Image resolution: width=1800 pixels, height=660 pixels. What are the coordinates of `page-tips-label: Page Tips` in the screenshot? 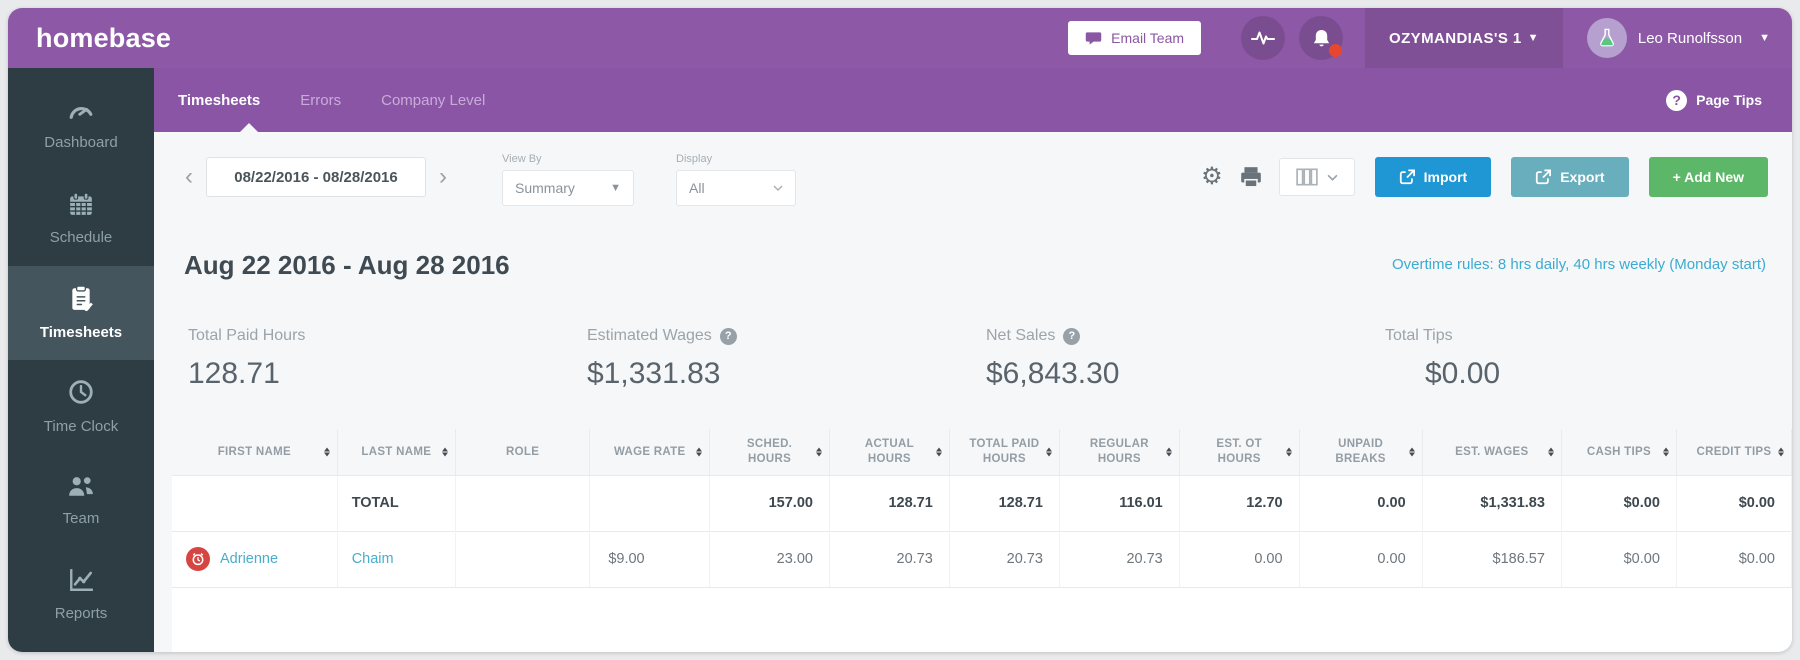 It's located at (1729, 100).